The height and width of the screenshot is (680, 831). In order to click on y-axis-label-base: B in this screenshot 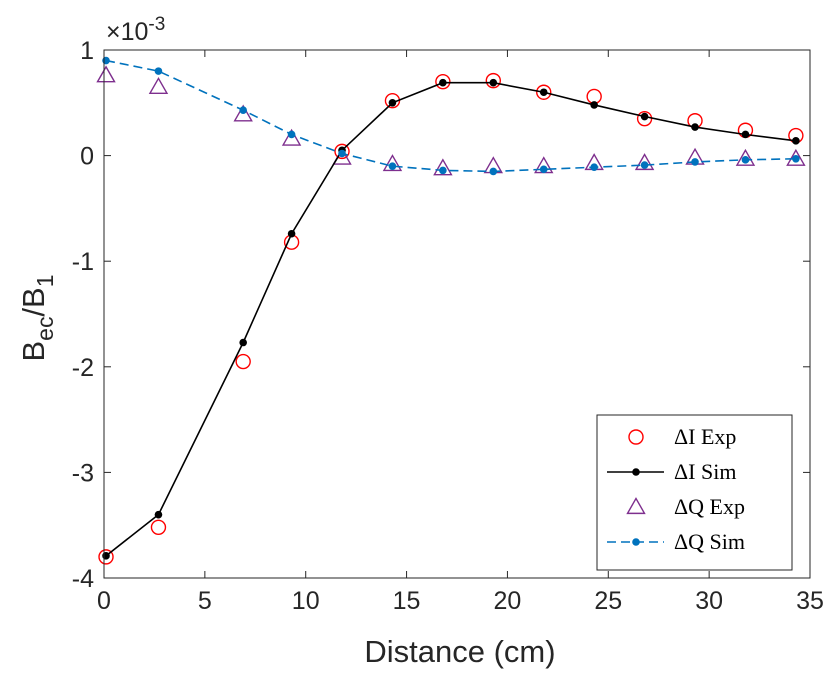, I will do `click(33, 351)`.